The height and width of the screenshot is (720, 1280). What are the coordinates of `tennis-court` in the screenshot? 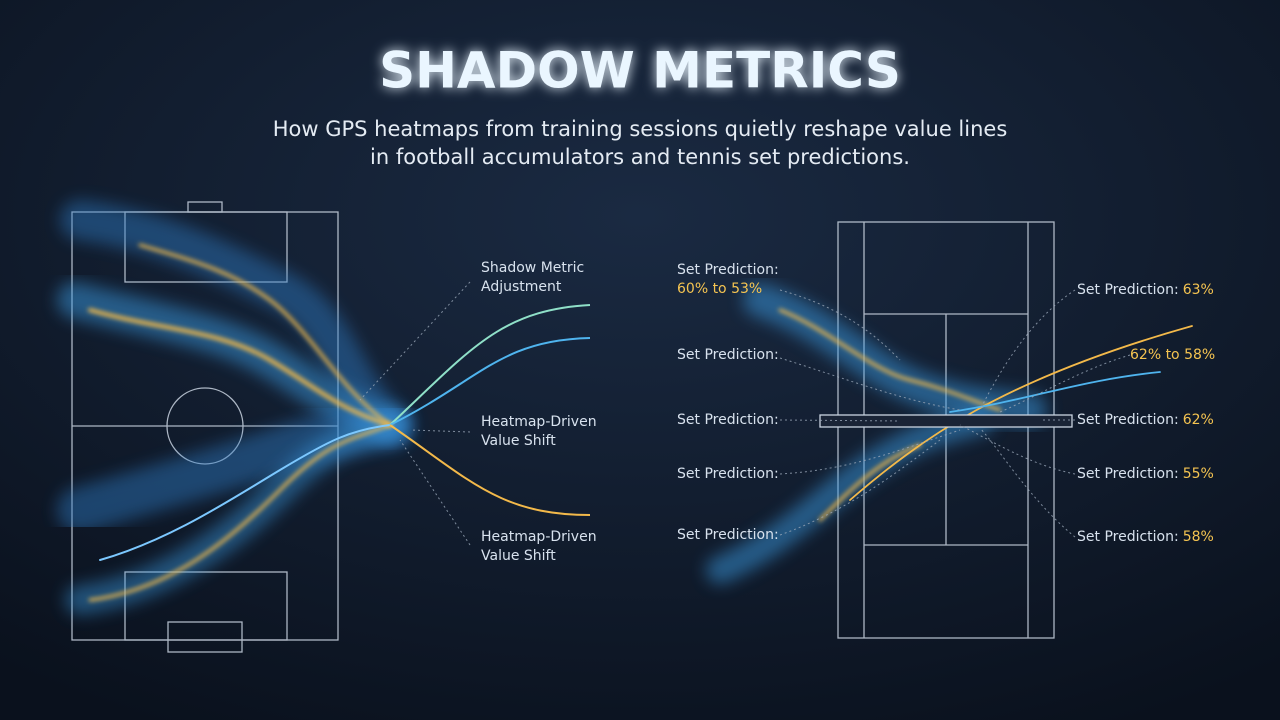 It's located at (946, 430).